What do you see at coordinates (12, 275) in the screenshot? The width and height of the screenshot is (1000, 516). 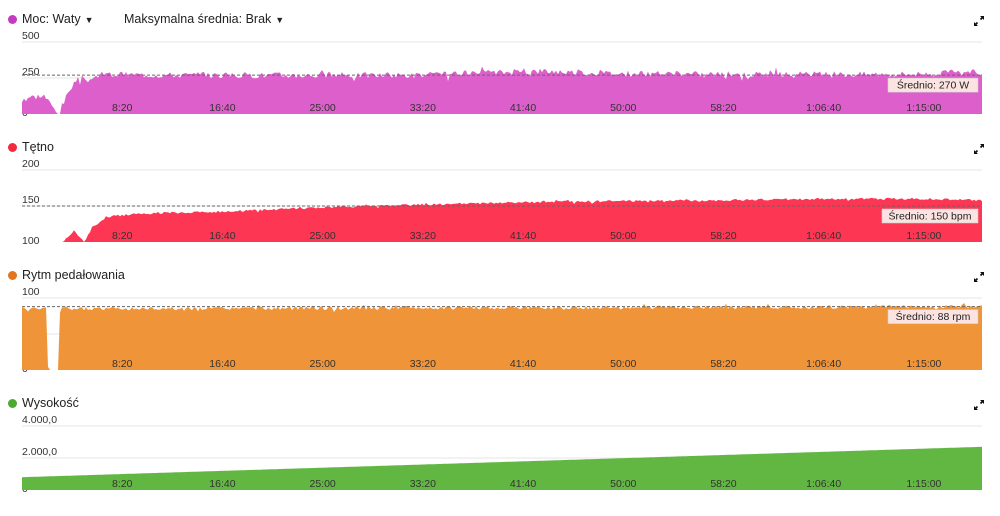 I see `cadence-legend-dot` at bounding box center [12, 275].